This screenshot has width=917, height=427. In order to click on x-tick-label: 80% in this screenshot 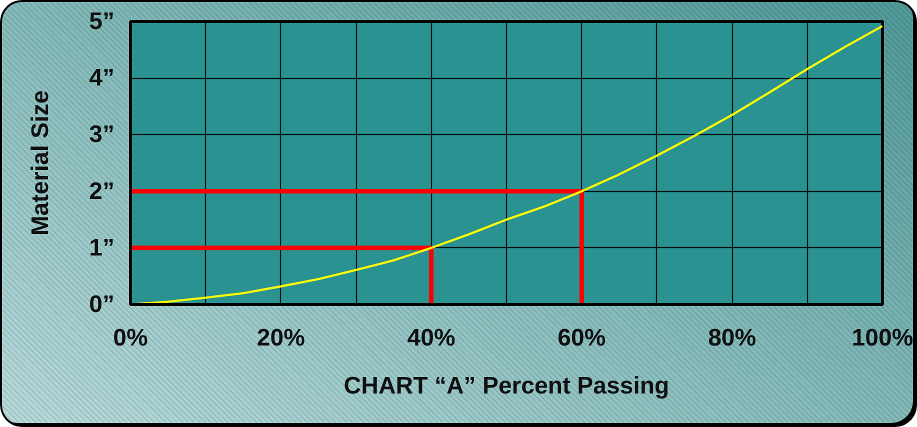, I will do `click(732, 338)`.